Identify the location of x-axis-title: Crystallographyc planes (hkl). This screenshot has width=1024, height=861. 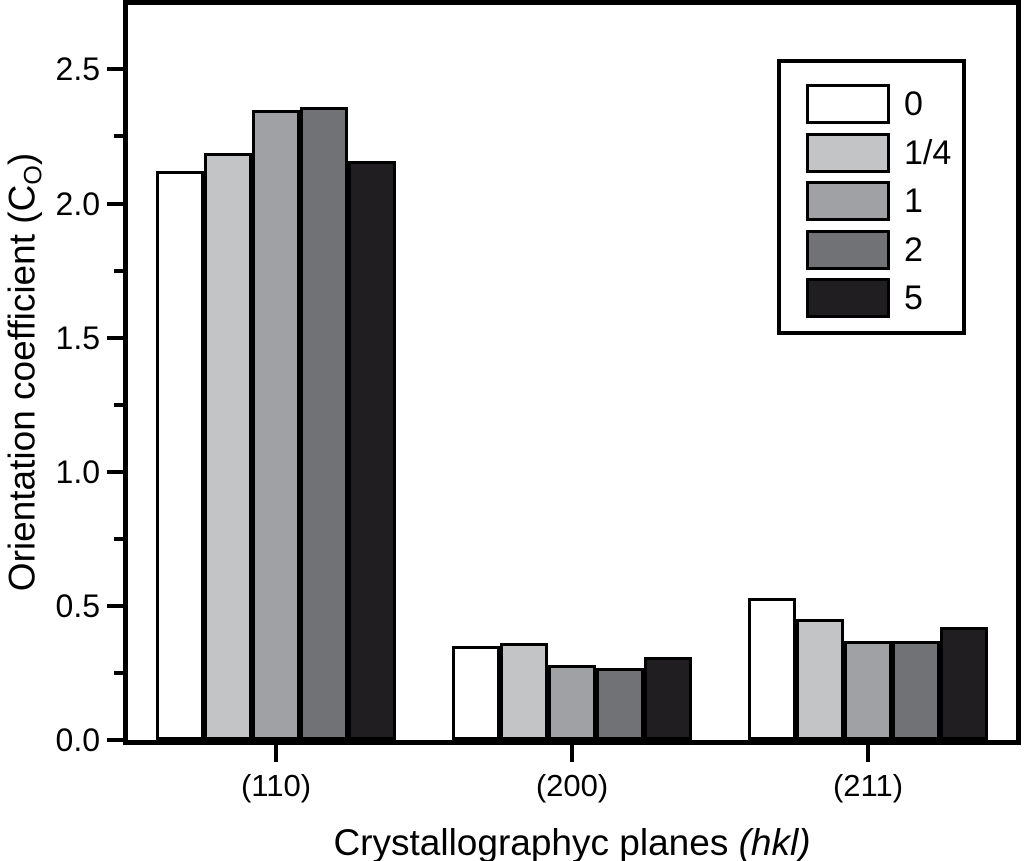
(572, 841).